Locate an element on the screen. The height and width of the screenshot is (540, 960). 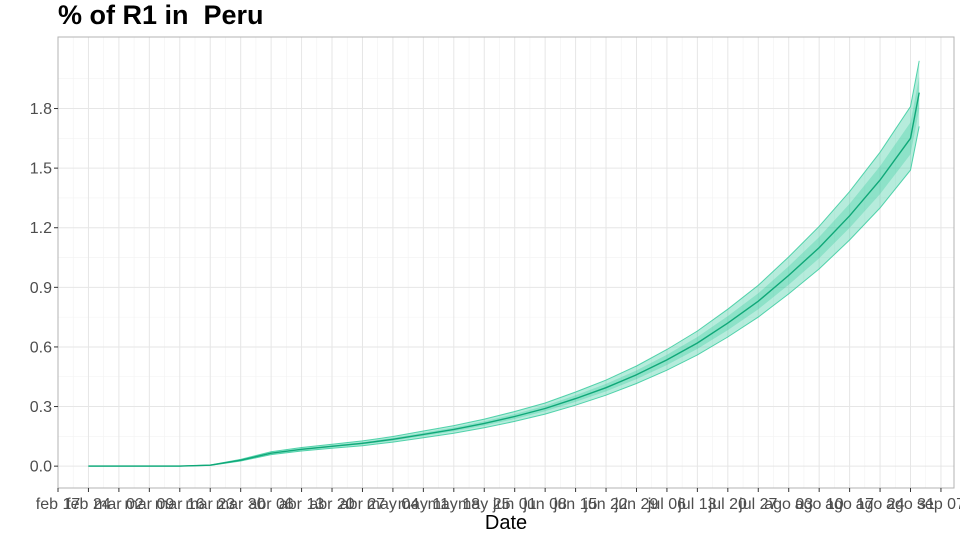
x-tick-label: jun 15 is located at coordinates (575, 504).